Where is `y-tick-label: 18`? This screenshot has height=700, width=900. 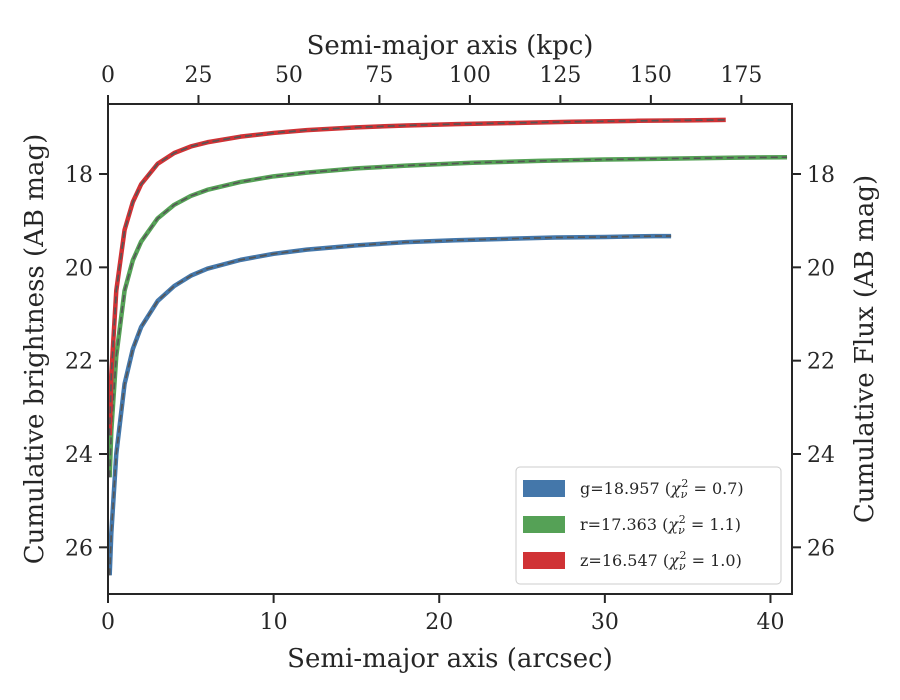
y-tick-label: 18 is located at coordinates (79, 175).